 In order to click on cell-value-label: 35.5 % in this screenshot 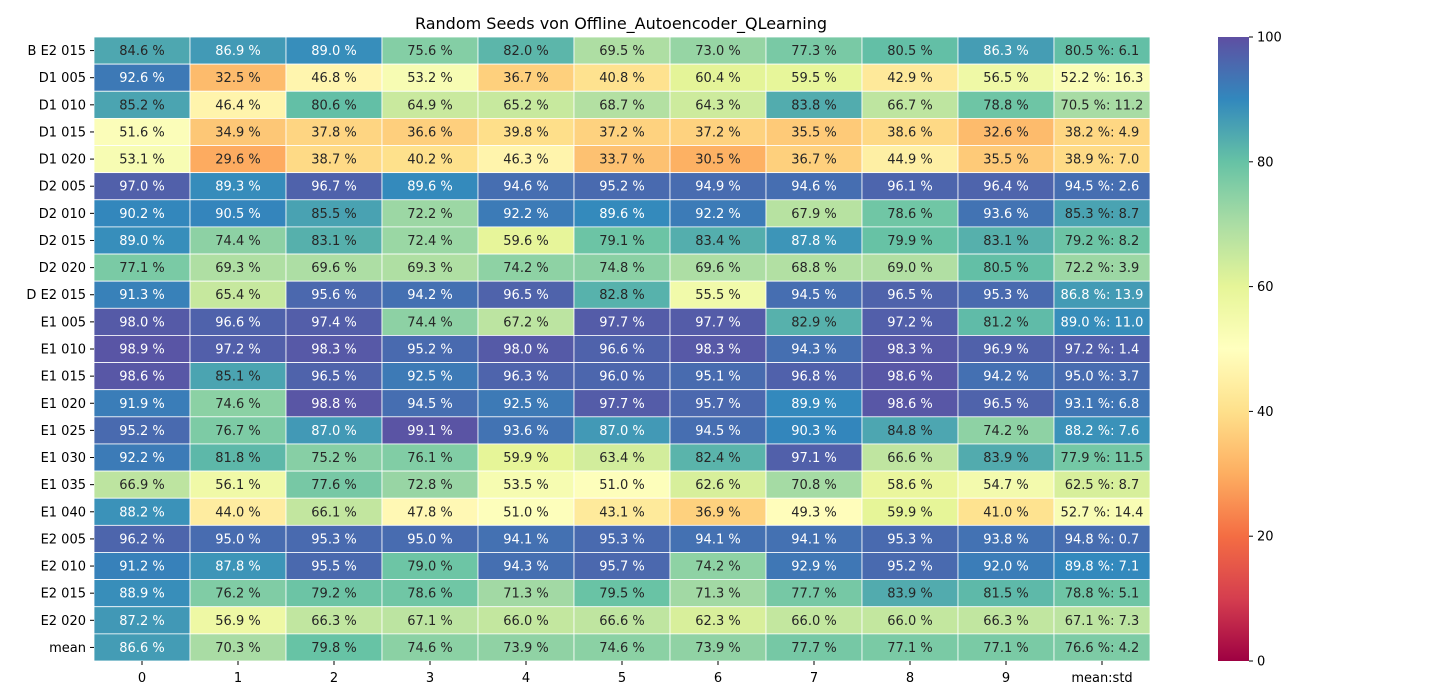, I will do `click(813, 132)`.